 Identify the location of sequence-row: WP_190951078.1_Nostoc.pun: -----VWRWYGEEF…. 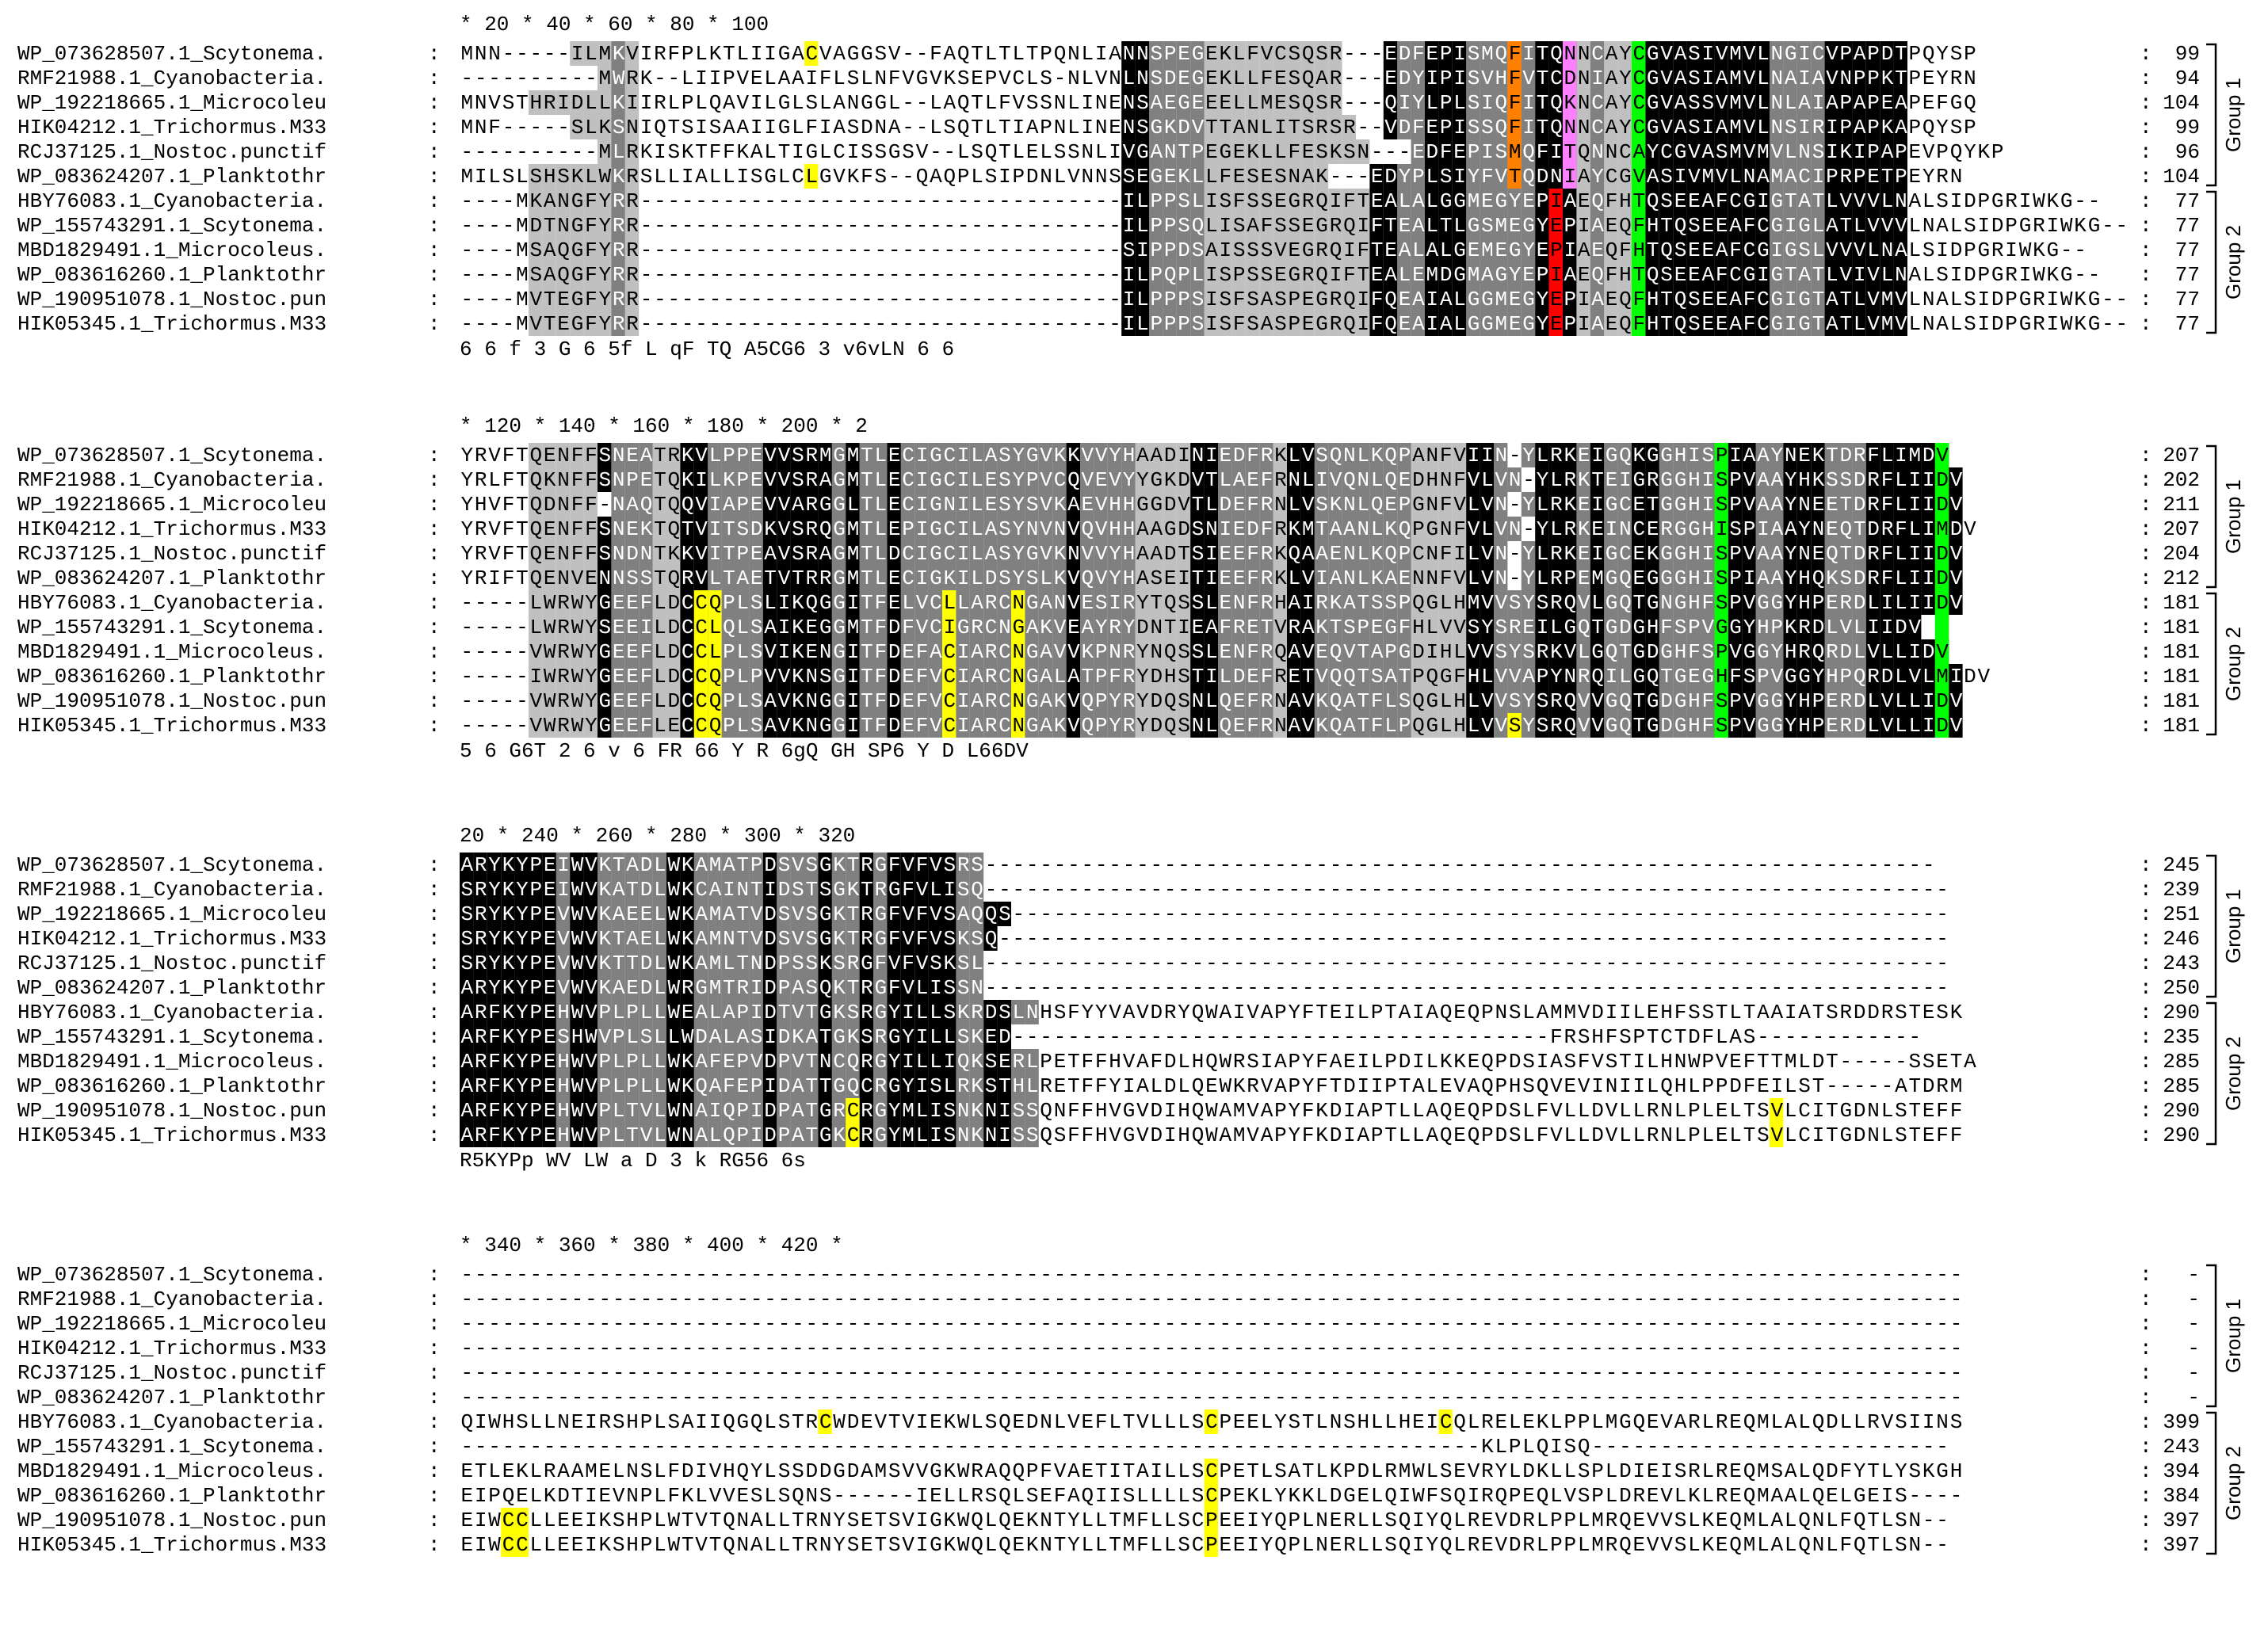
(1108, 701).